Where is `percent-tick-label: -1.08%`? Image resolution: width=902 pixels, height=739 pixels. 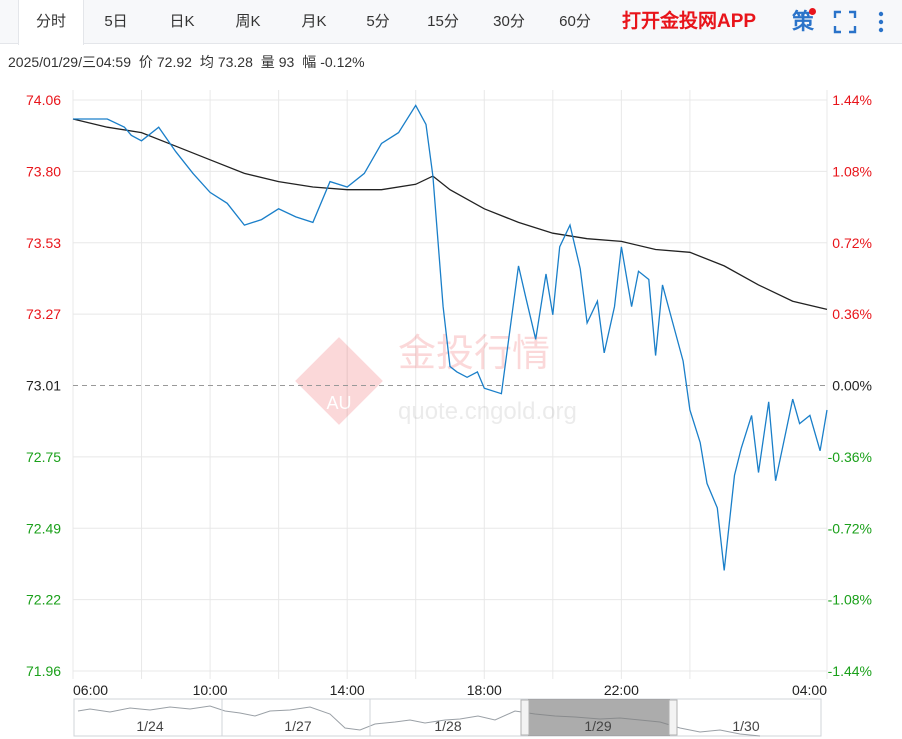 percent-tick-label: -1.08% is located at coordinates (850, 600).